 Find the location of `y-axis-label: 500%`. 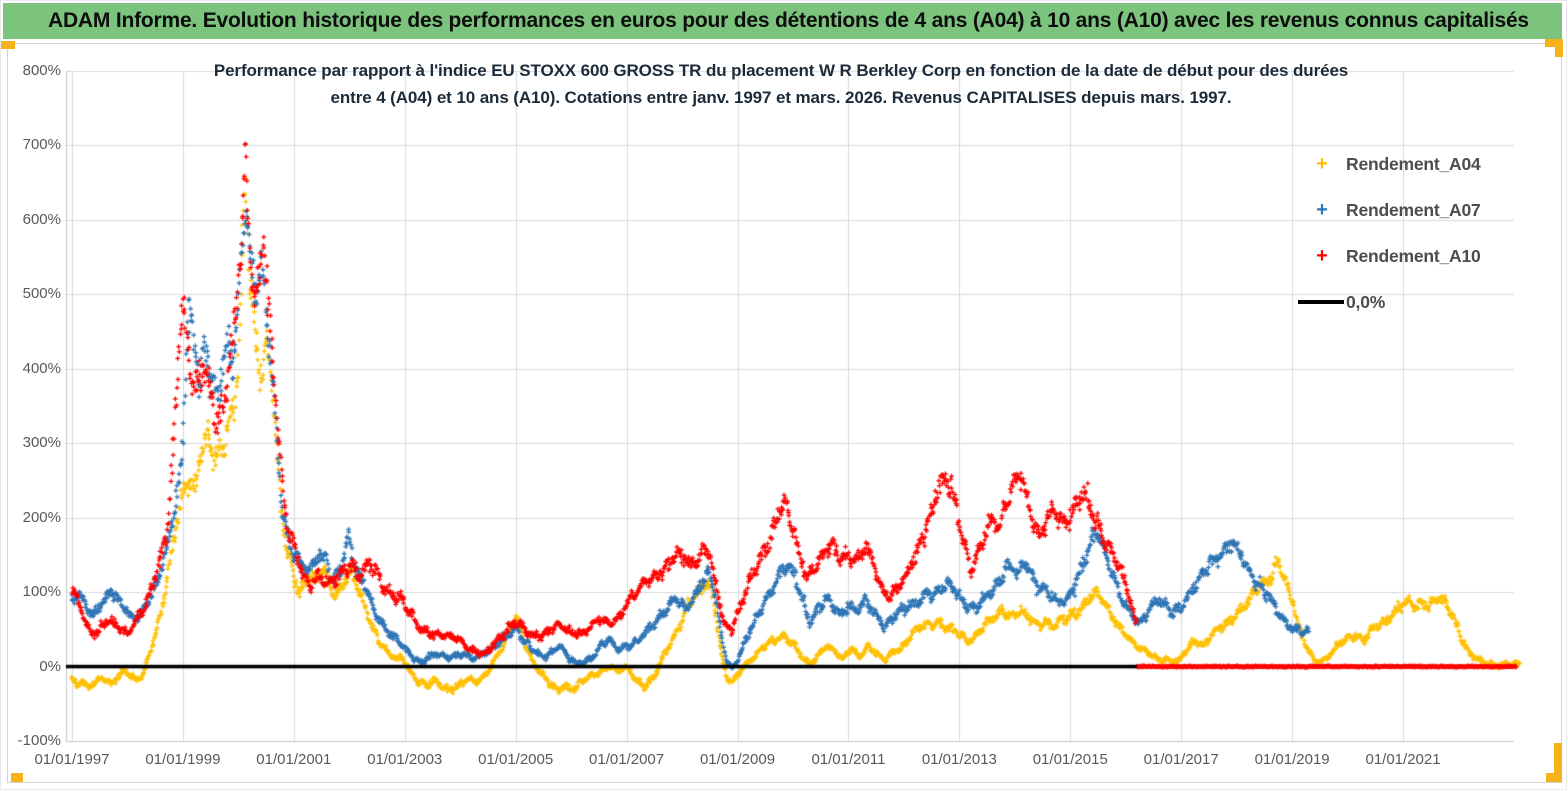

y-axis-label: 500% is located at coordinates (41, 294).